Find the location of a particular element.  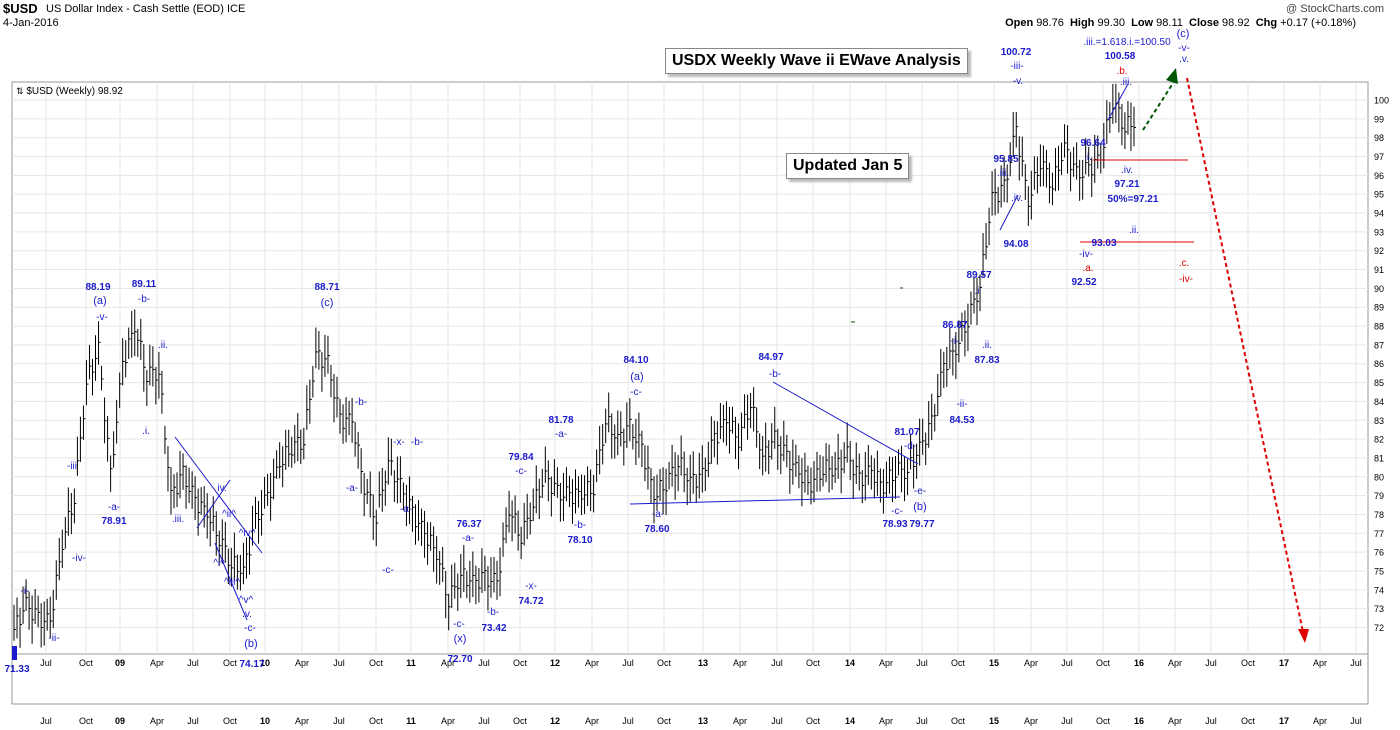

wave-label: 71.33 is located at coordinates (16, 669).